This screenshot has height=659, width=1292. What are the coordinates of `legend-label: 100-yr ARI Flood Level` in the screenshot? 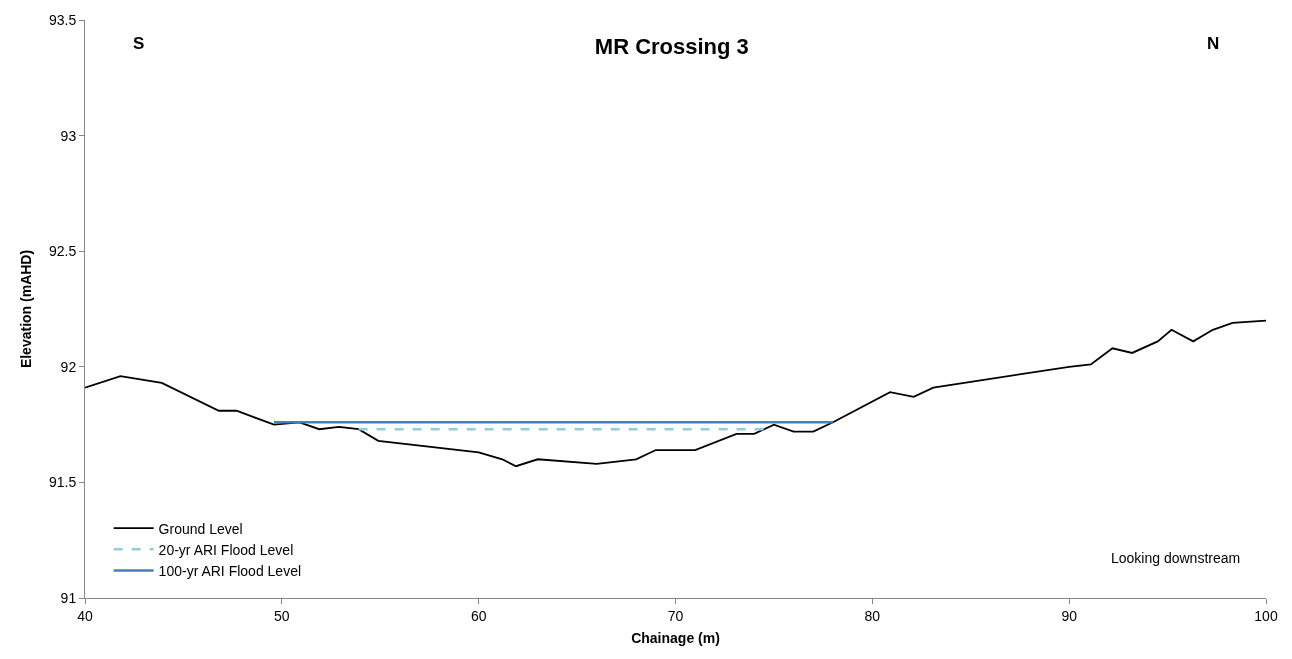 It's located at (230, 570).